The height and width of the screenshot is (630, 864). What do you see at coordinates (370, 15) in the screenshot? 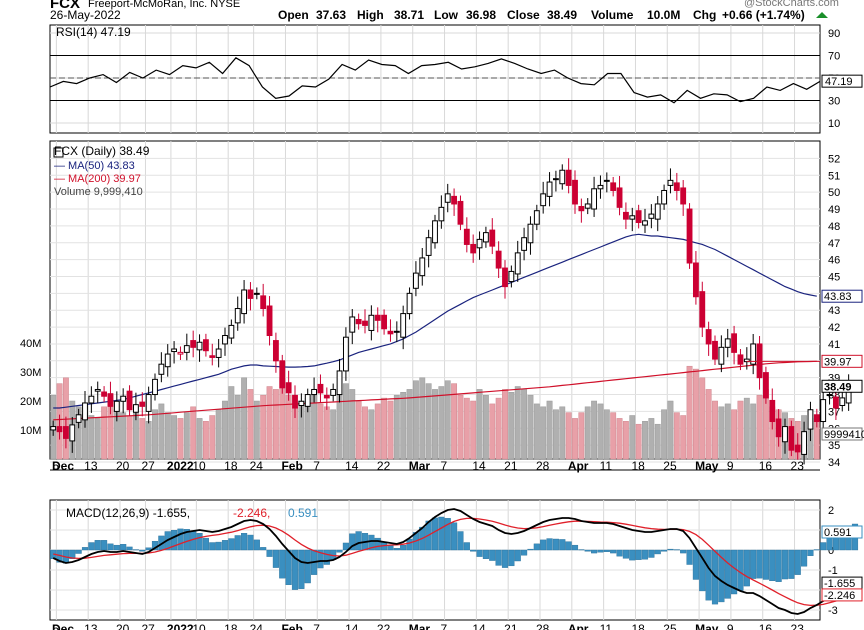
I see `high-label: High` at bounding box center [370, 15].